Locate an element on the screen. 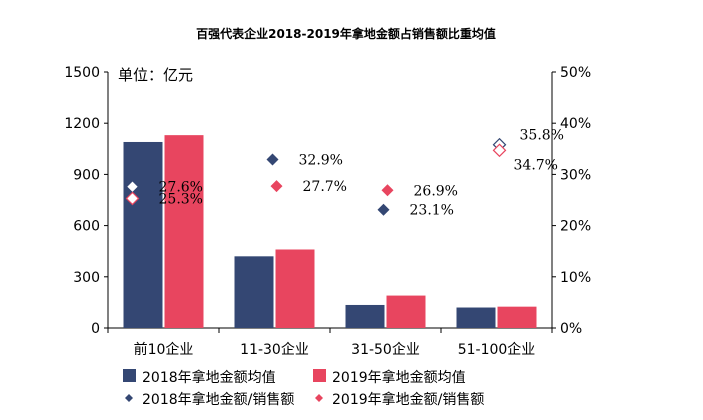 The width and height of the screenshot is (703, 420). pct-label-2018: 27.6% is located at coordinates (181, 188).